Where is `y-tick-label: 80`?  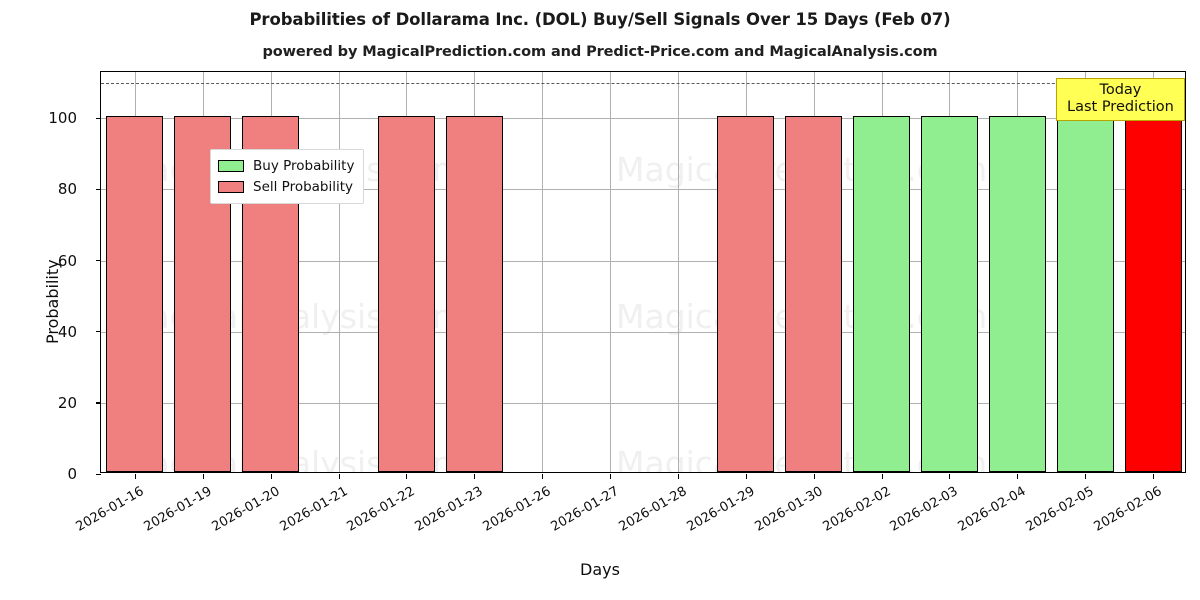
y-tick-label: 80 is located at coordinates (67, 189).